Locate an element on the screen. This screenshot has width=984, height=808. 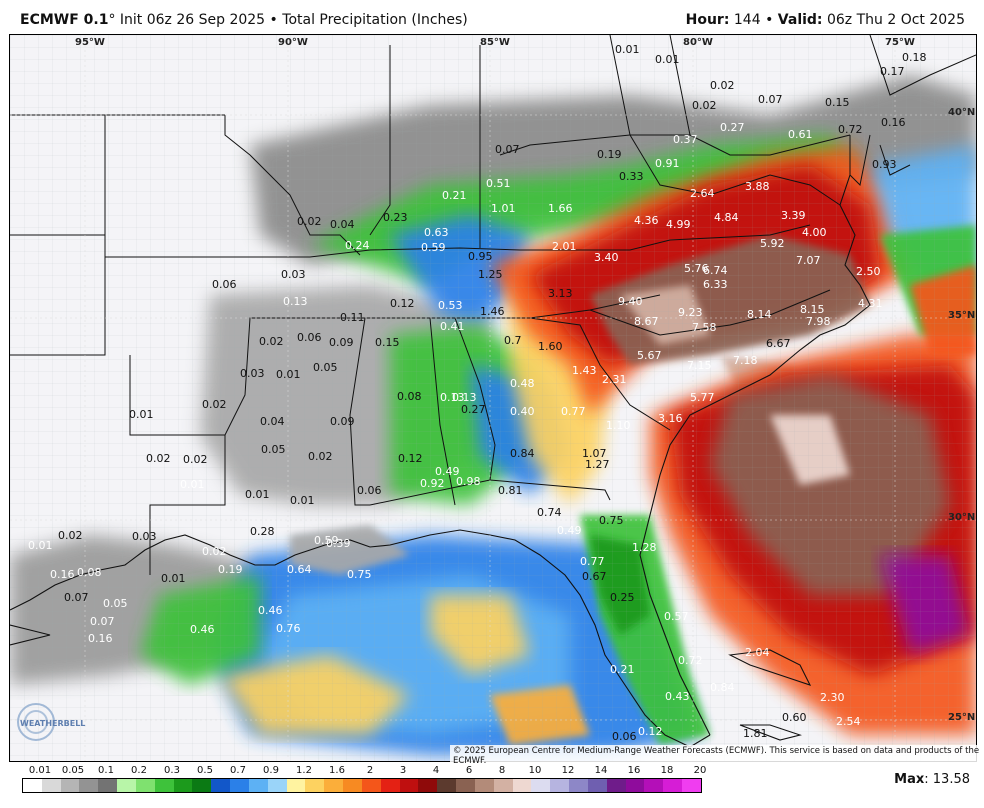
precip-value-label: 0.84 is located at coordinates (522, 453).